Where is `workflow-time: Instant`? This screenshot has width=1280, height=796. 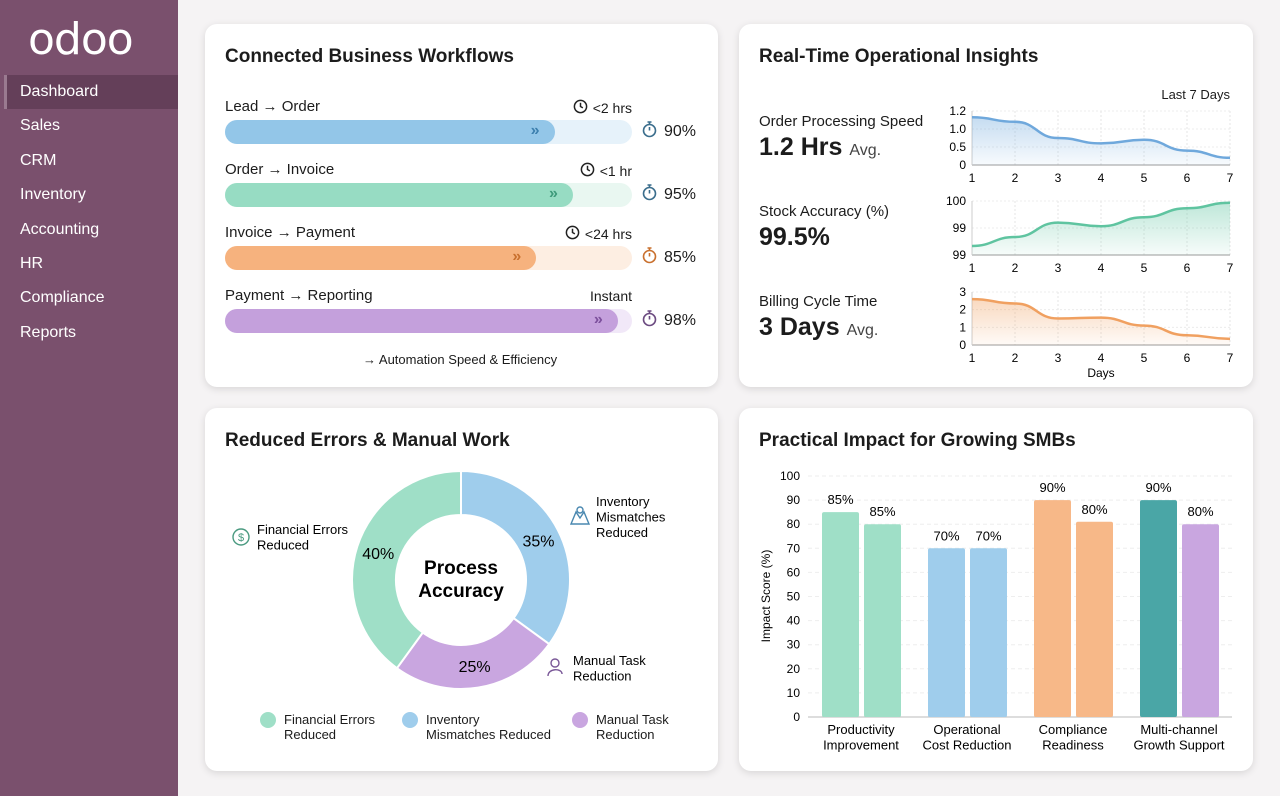
workflow-time: Instant is located at coordinates (611, 296).